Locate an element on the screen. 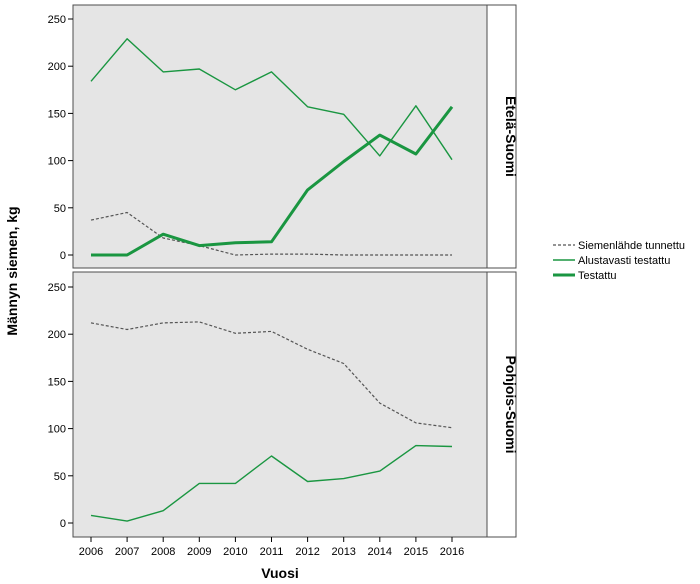 Image resolution: width=700 pixels, height=584 pixels. x-tick-label: 2009 is located at coordinates (199, 552).